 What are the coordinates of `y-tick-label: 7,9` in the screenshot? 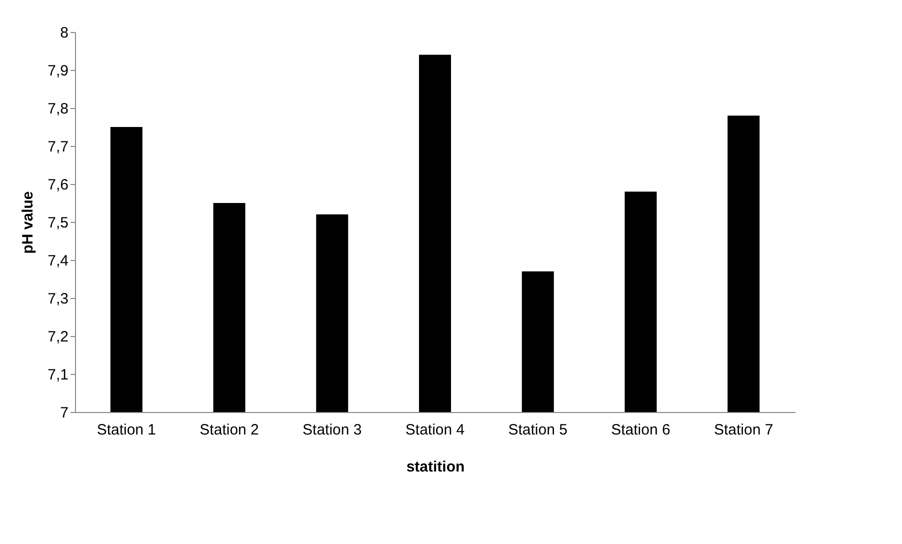 It's located at (58, 71).